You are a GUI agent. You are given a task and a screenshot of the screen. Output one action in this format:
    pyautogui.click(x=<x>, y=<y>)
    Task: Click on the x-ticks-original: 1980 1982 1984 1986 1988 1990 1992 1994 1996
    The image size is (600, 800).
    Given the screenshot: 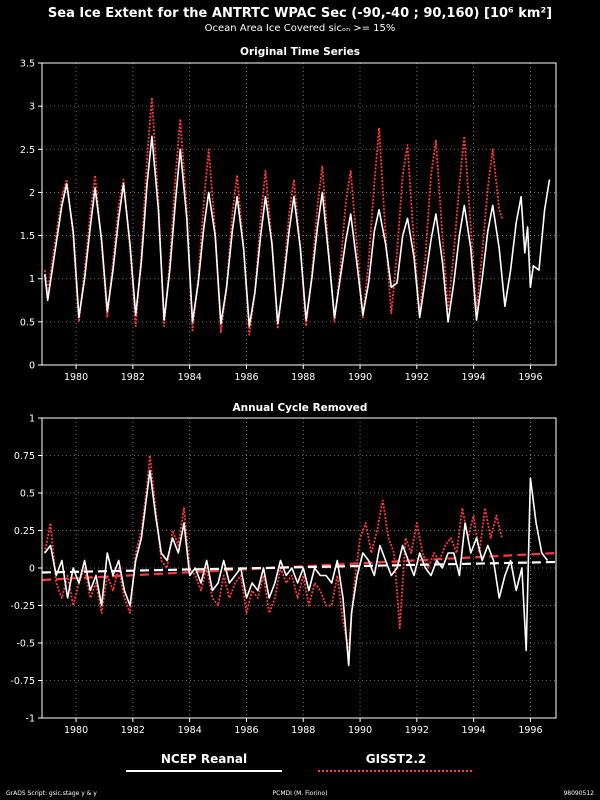 What is the action you would take?
    pyautogui.click(x=303, y=374)
    